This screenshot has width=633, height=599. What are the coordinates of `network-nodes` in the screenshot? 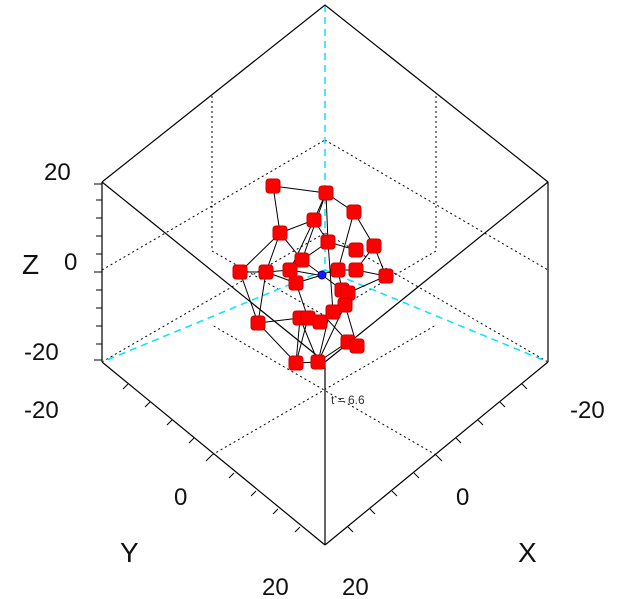 It's located at (313, 274).